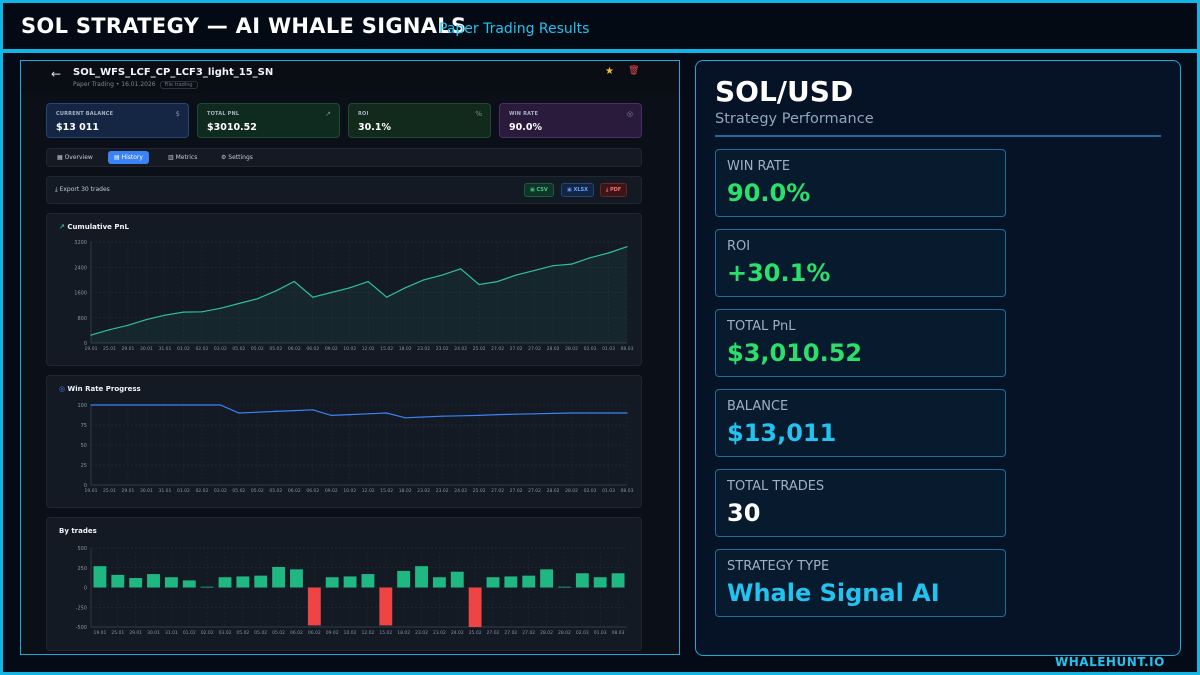 The image size is (1200, 675). What do you see at coordinates (104, 389) in the screenshot?
I see `chart-title-text: Win Rate Progress` at bounding box center [104, 389].